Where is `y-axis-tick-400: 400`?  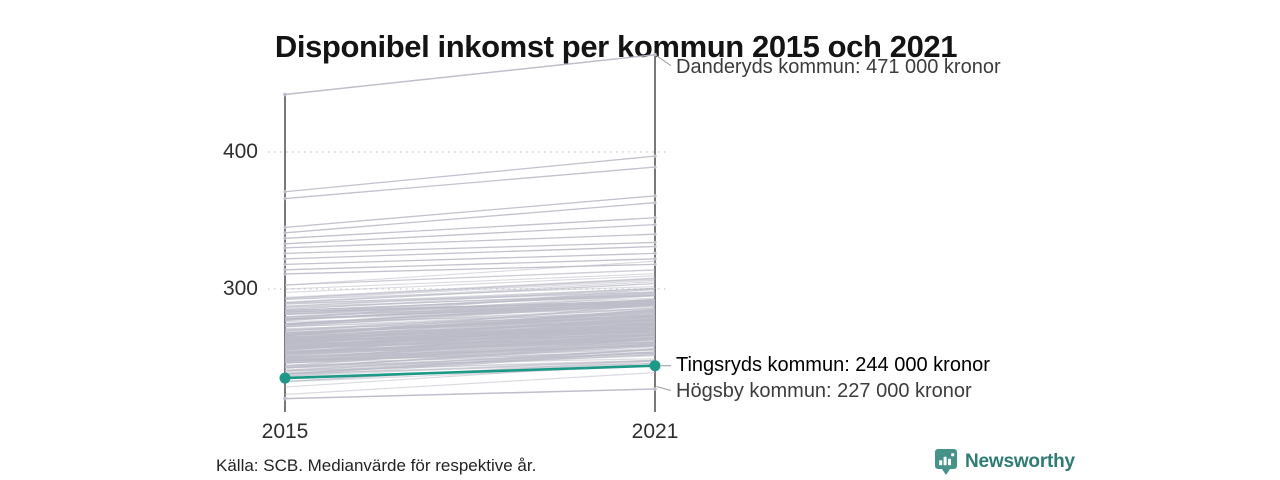 y-axis-tick-400: 400 is located at coordinates (240, 151).